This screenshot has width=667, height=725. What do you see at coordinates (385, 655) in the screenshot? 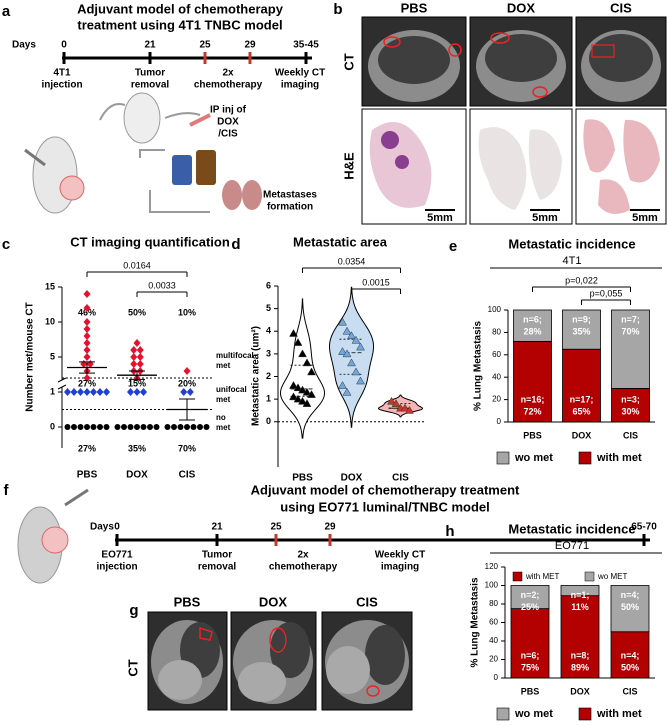
I see `ct-lung` at bounding box center [385, 655].